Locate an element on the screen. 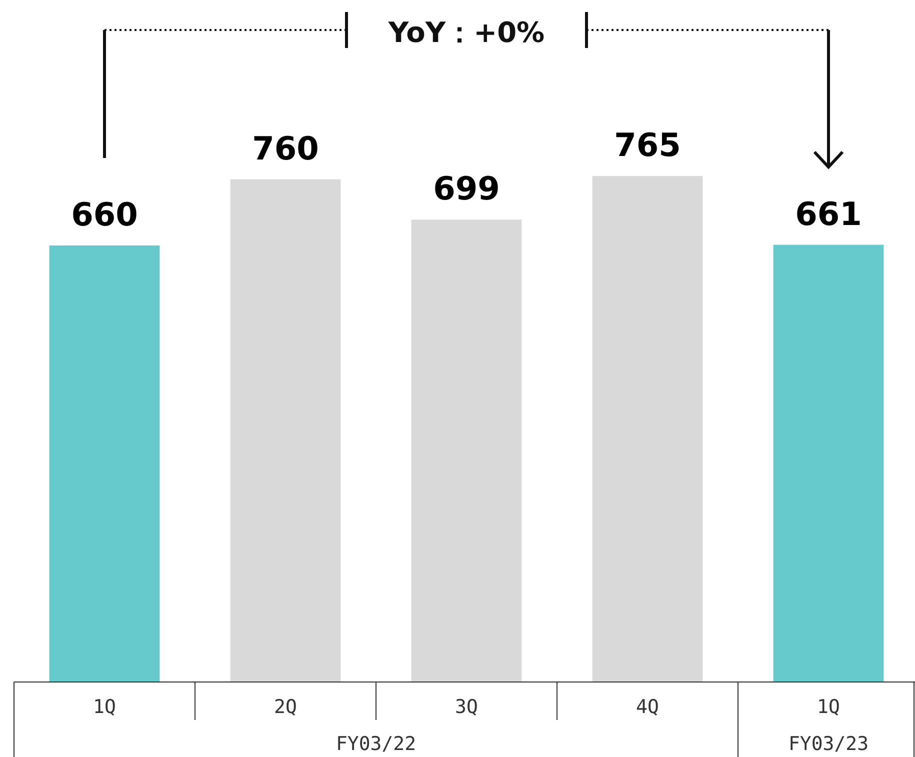 Image resolution: width=915 pixels, height=757 pixels. data-label: 661 is located at coordinates (828, 213).